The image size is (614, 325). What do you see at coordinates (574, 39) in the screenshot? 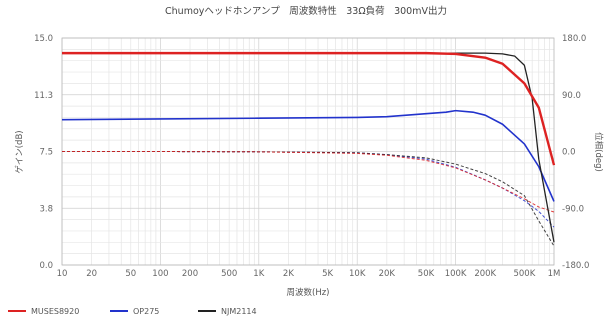
I see `y2-tick-label: 180.0` at bounding box center [574, 39].